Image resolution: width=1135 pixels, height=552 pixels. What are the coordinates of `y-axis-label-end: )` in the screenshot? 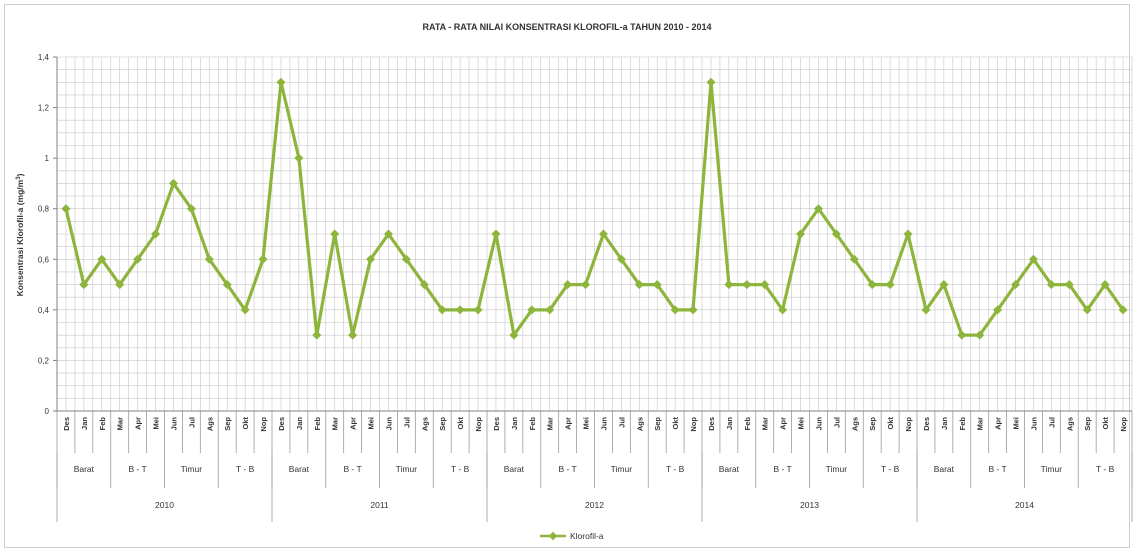 It's located at (20, 174).